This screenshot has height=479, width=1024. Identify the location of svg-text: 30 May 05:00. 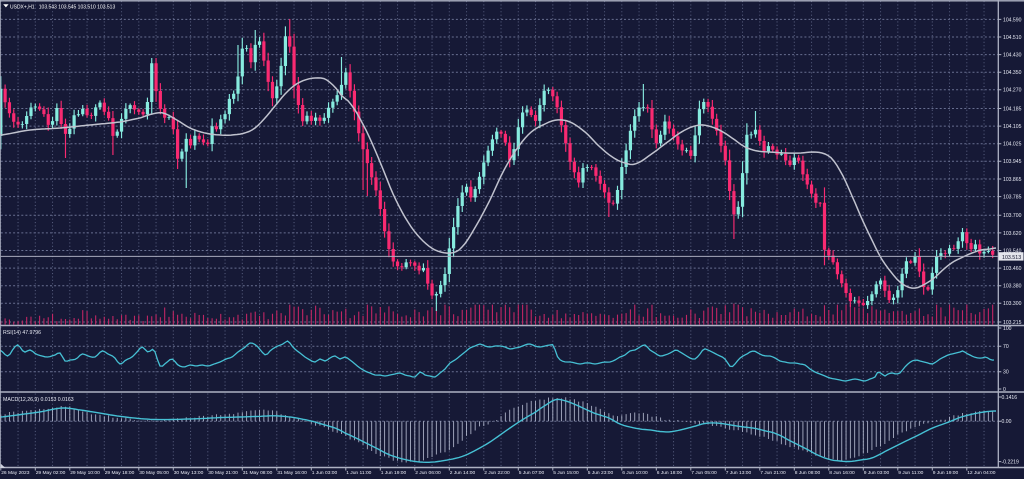
(154, 473).